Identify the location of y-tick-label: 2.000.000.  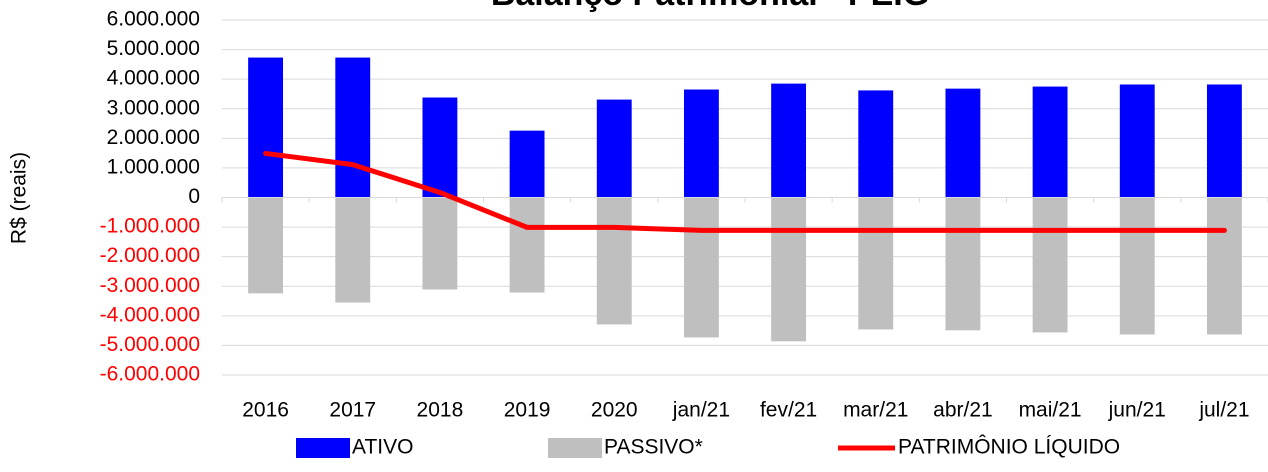
(153, 137).